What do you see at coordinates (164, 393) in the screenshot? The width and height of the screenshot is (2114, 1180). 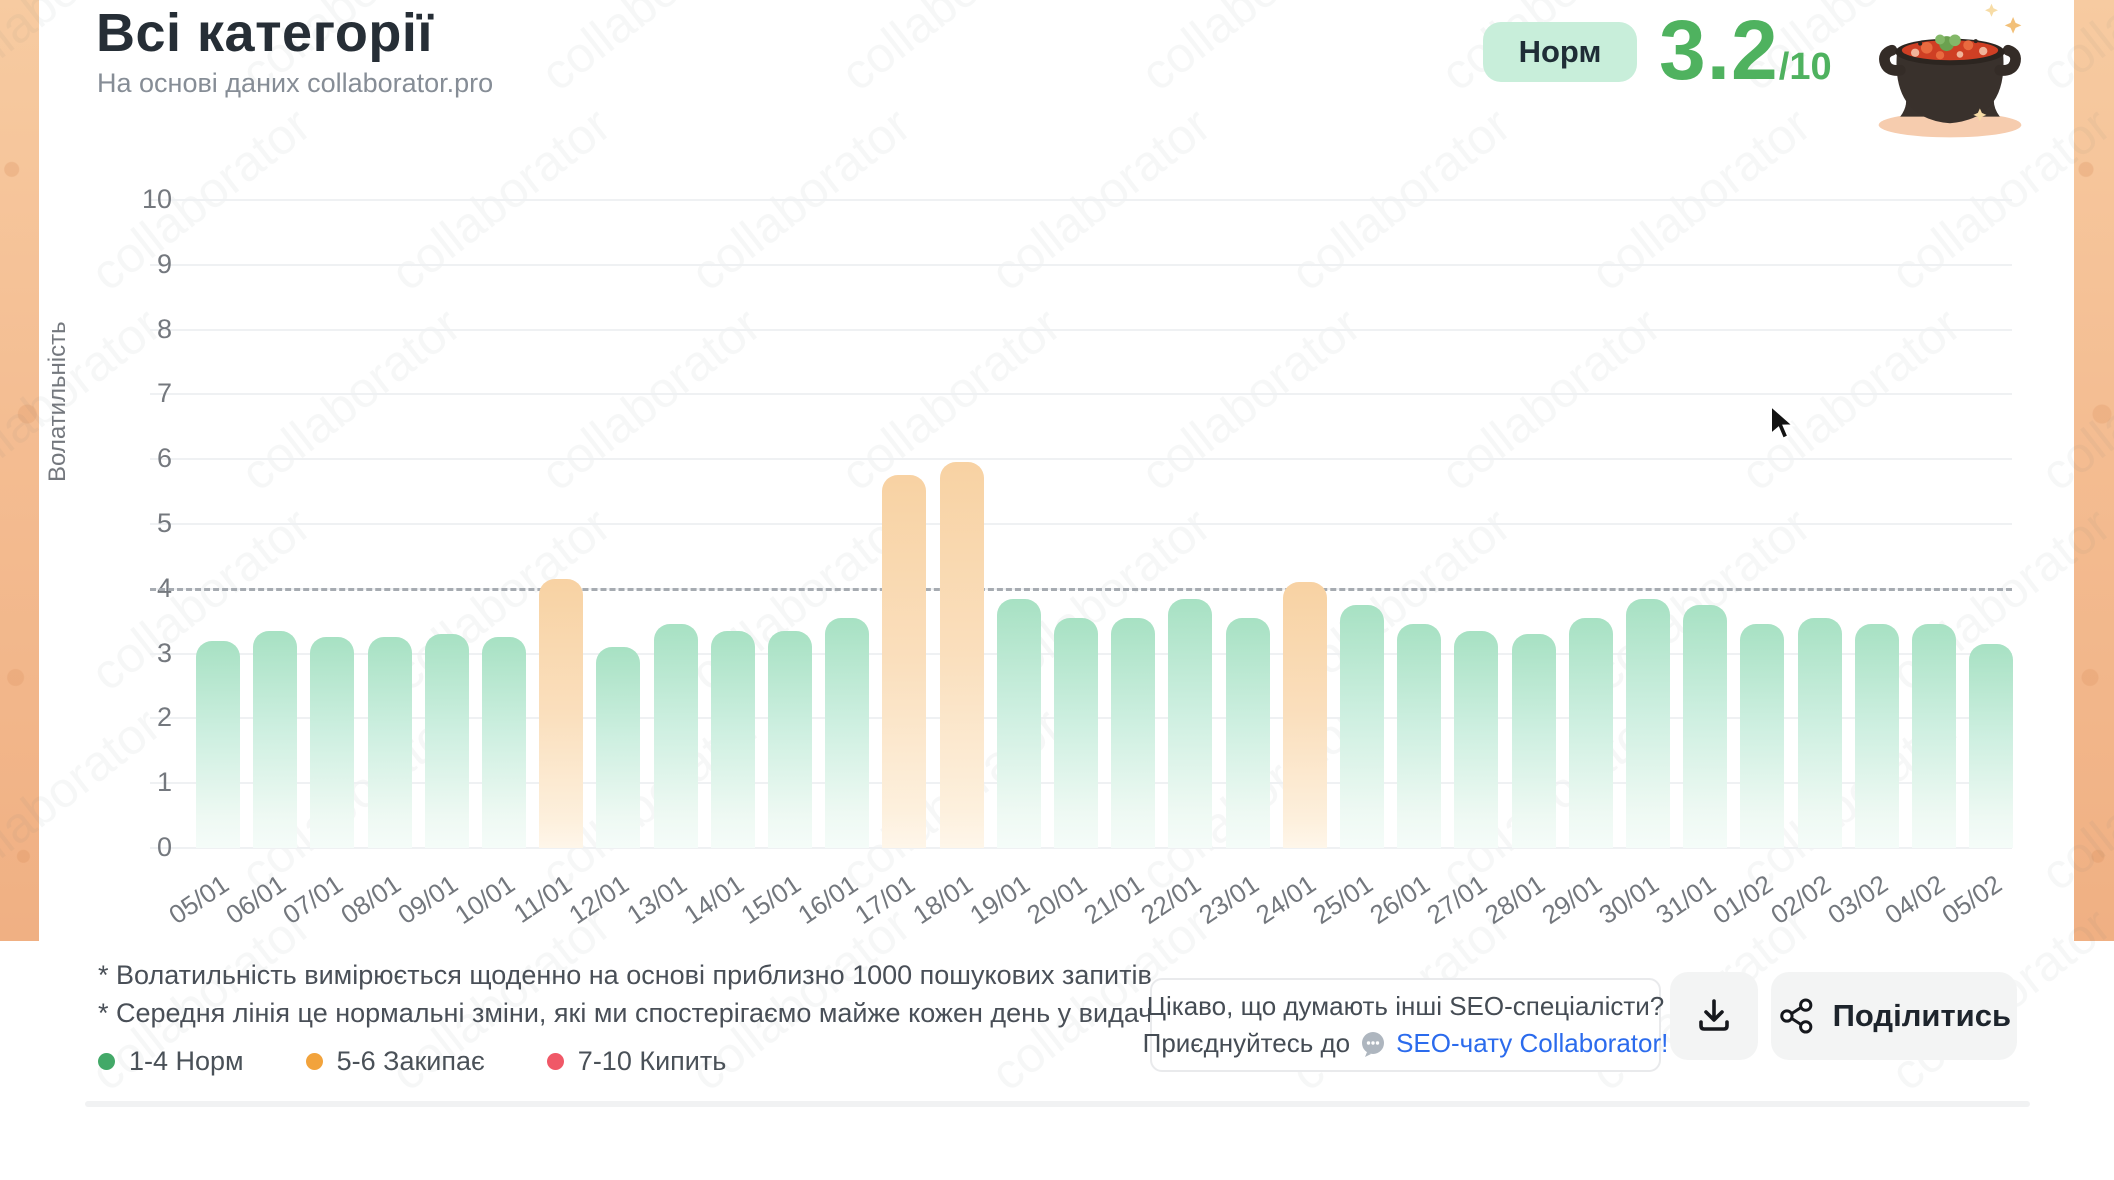 I see `y-tick-label: 7` at bounding box center [164, 393].